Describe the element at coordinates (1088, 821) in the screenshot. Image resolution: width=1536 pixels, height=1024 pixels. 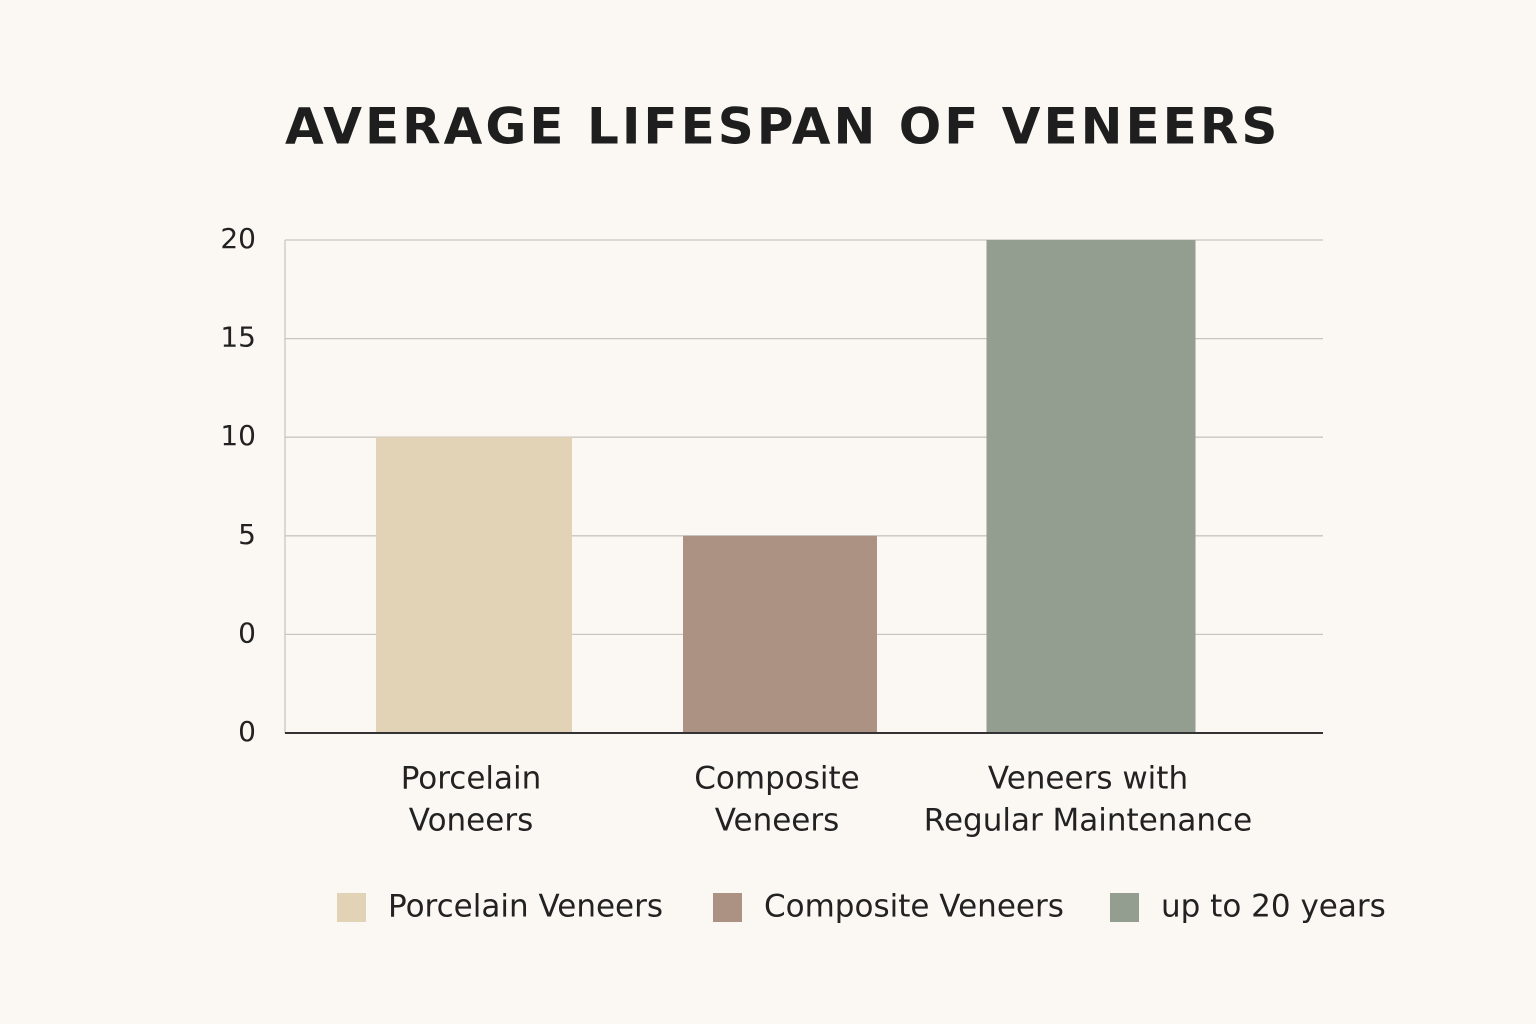
I see `x-tick-label: Regular Maintenance` at that location.